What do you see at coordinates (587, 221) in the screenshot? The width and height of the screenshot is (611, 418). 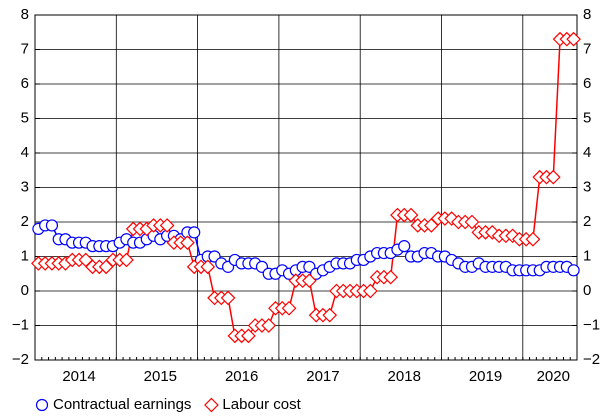 I see `y2-tick-label: 2` at bounding box center [587, 221].